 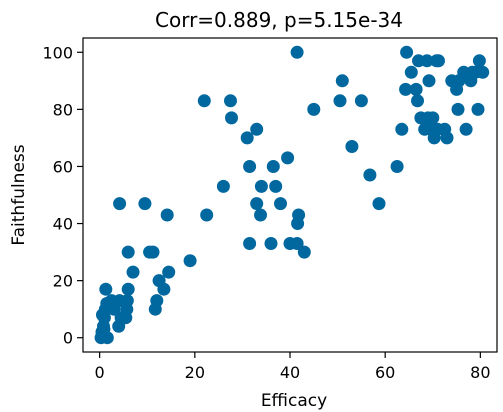 What do you see at coordinates (195, 372) in the screenshot?
I see `x-tick-label-1: 20` at bounding box center [195, 372].